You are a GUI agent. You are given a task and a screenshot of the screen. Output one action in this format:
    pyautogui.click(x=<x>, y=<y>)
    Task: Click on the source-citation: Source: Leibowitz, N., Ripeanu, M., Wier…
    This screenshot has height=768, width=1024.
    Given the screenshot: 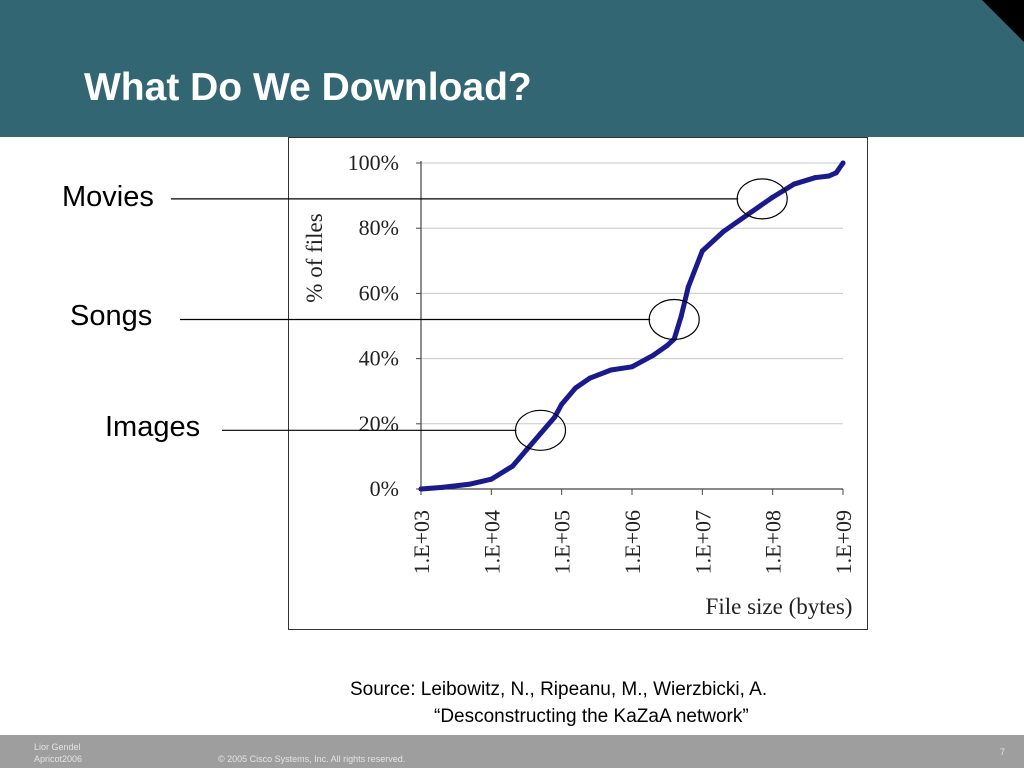 What is the action you would take?
    pyautogui.click(x=558, y=703)
    